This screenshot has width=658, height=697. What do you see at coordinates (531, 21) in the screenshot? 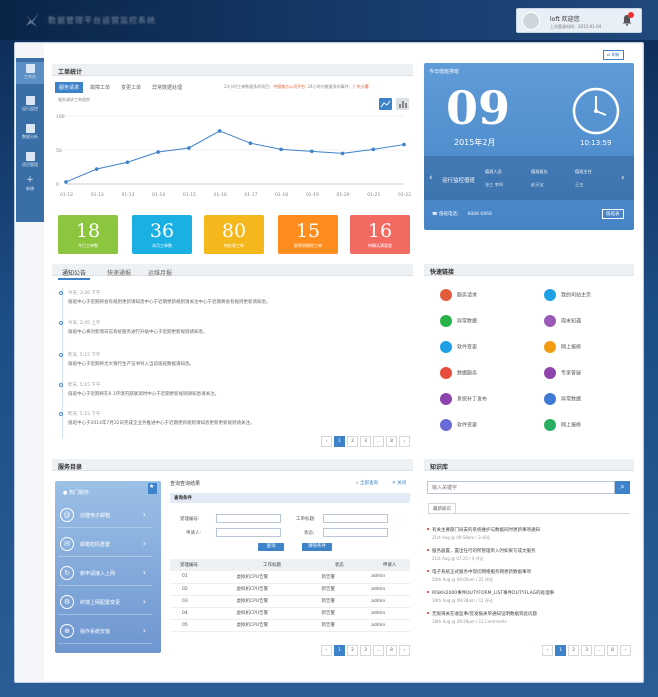
I see `avatar` at bounding box center [531, 21].